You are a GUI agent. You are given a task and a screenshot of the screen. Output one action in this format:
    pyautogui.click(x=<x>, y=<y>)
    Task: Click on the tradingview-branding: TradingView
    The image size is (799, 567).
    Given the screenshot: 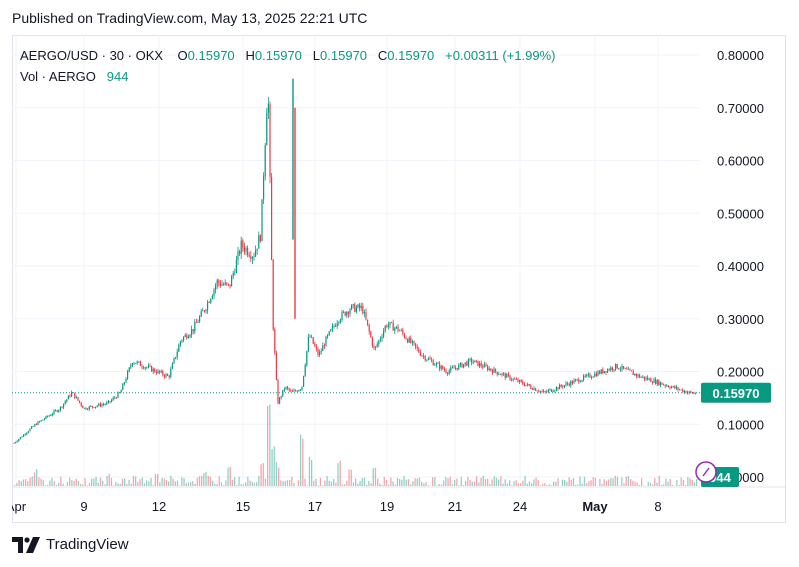 What is the action you would take?
    pyautogui.click(x=70, y=544)
    